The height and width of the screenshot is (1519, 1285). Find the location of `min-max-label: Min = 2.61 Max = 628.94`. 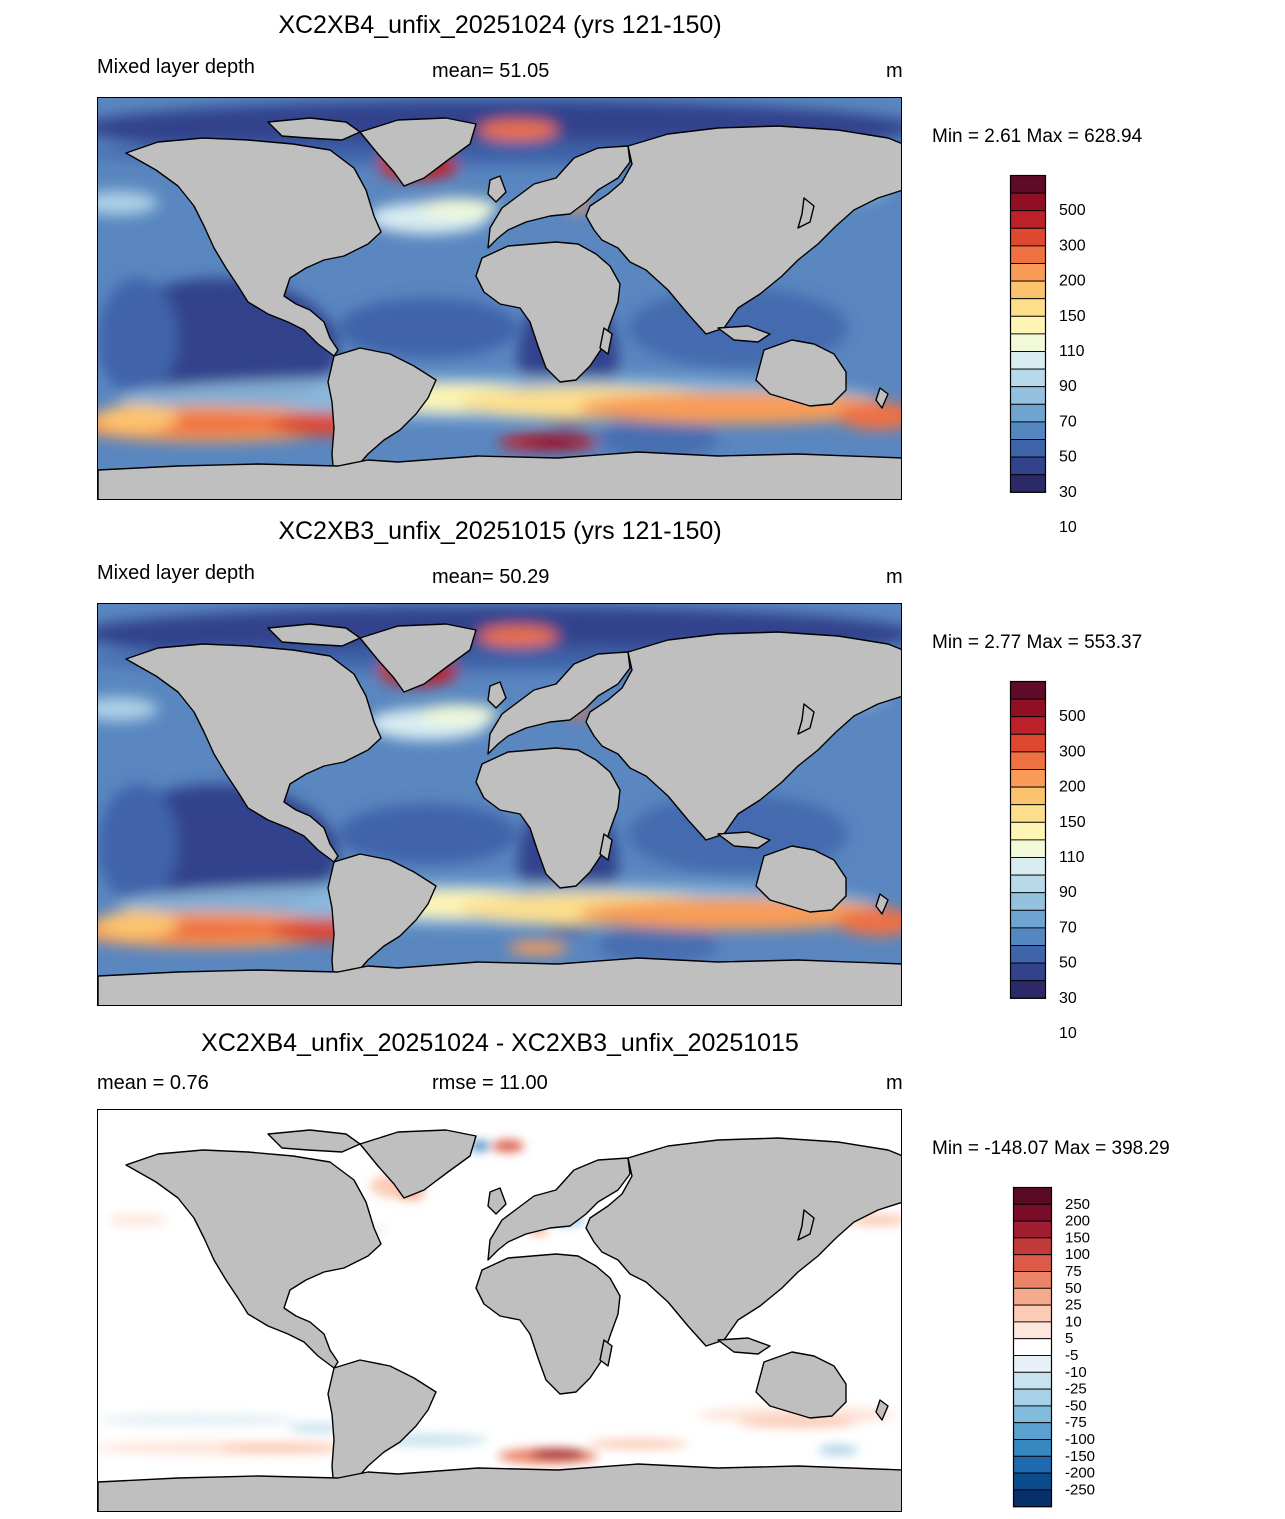

min-max-label: Min = 2.61 Max = 628.94 is located at coordinates (1037, 136).